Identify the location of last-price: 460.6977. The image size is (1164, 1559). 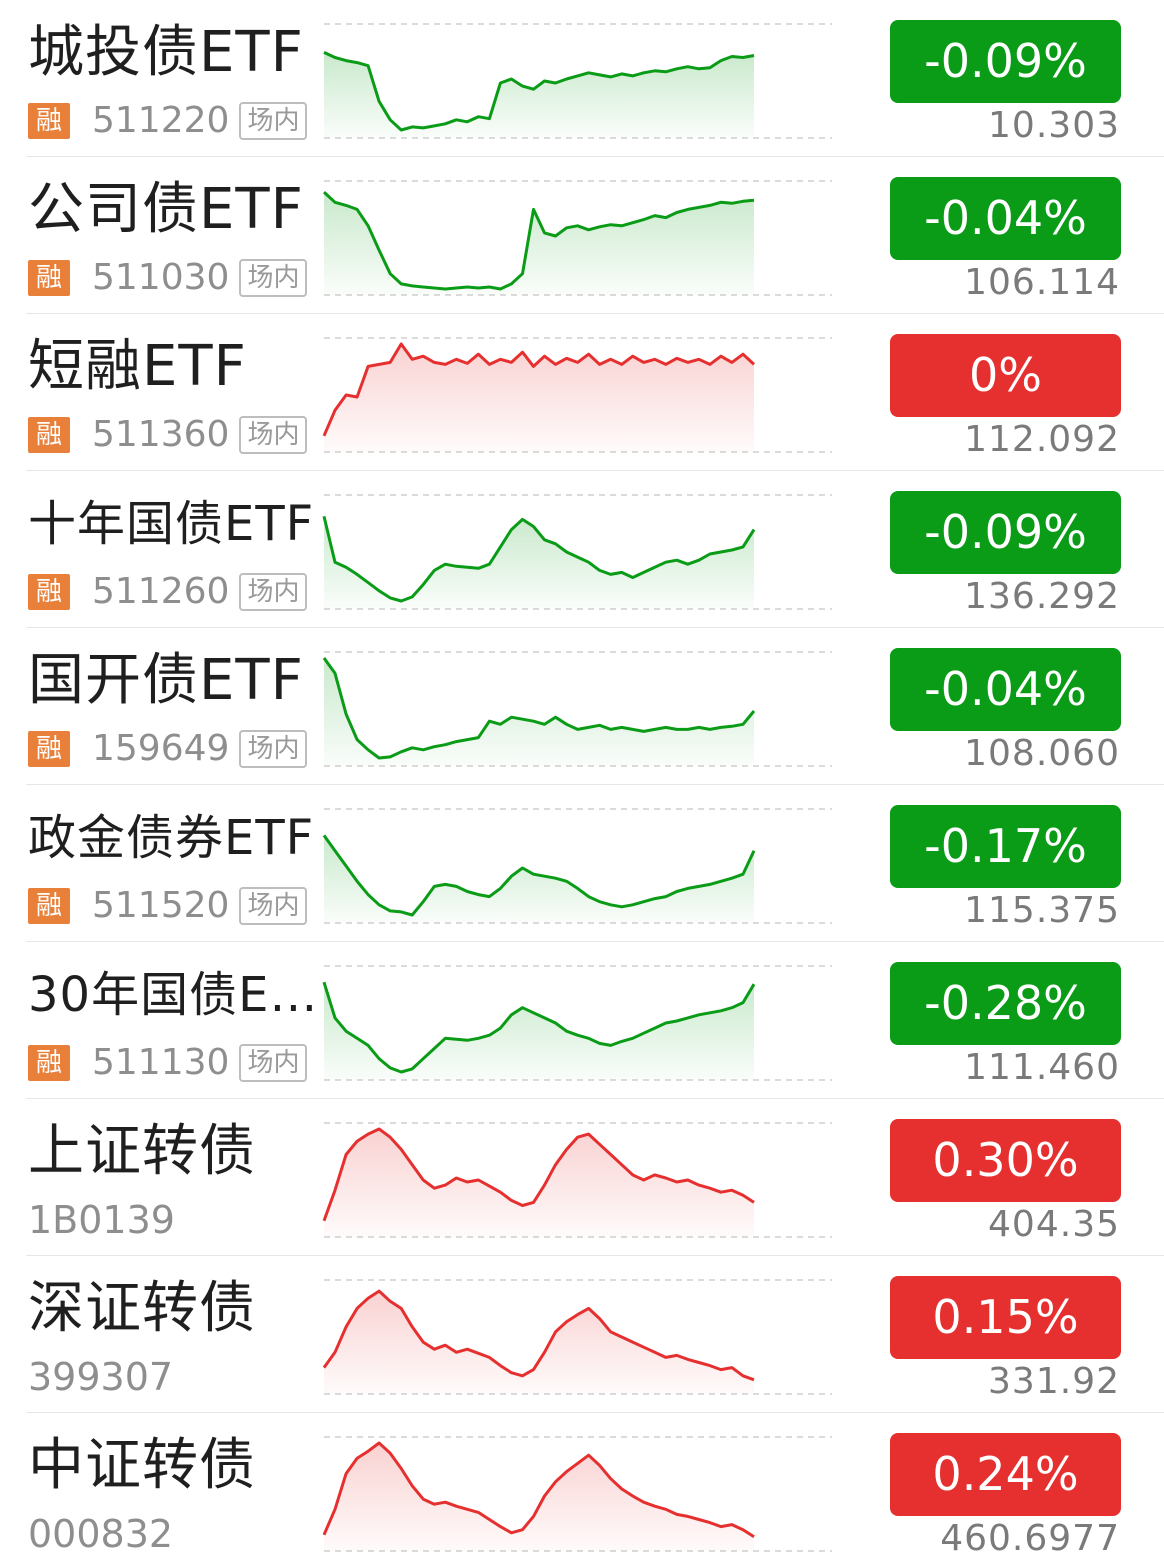
(1030, 1538).